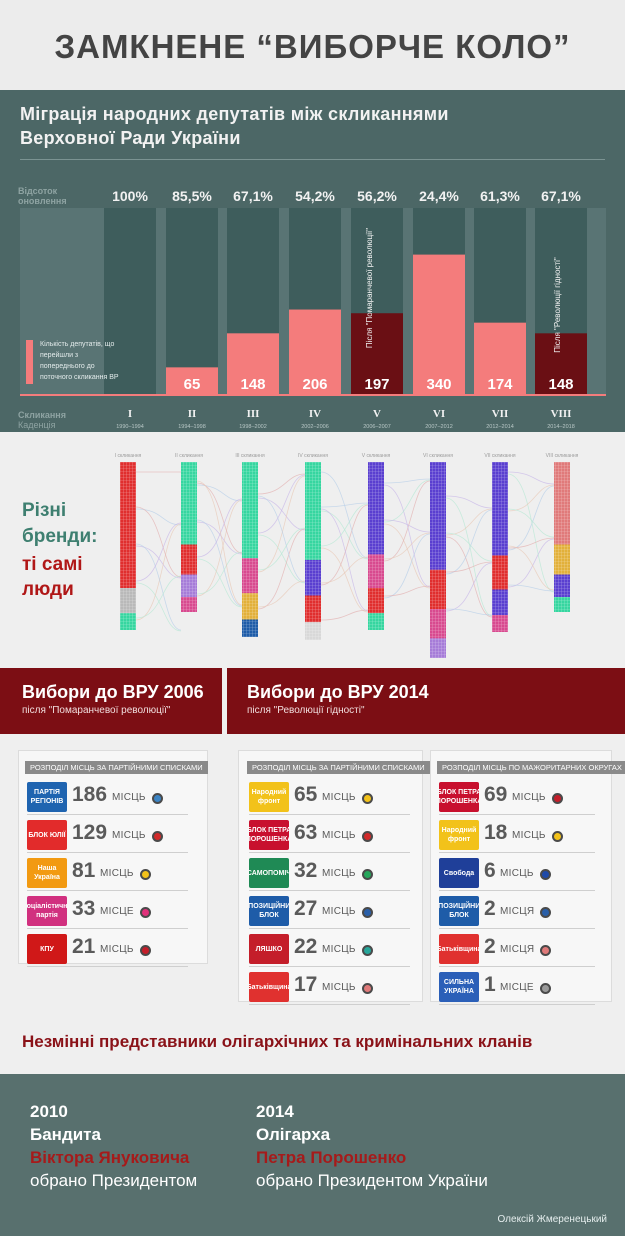 The width and height of the screenshot is (625, 1236). I want to click on election-2014-title: Вибори до ВРУ 2014, so click(338, 692).